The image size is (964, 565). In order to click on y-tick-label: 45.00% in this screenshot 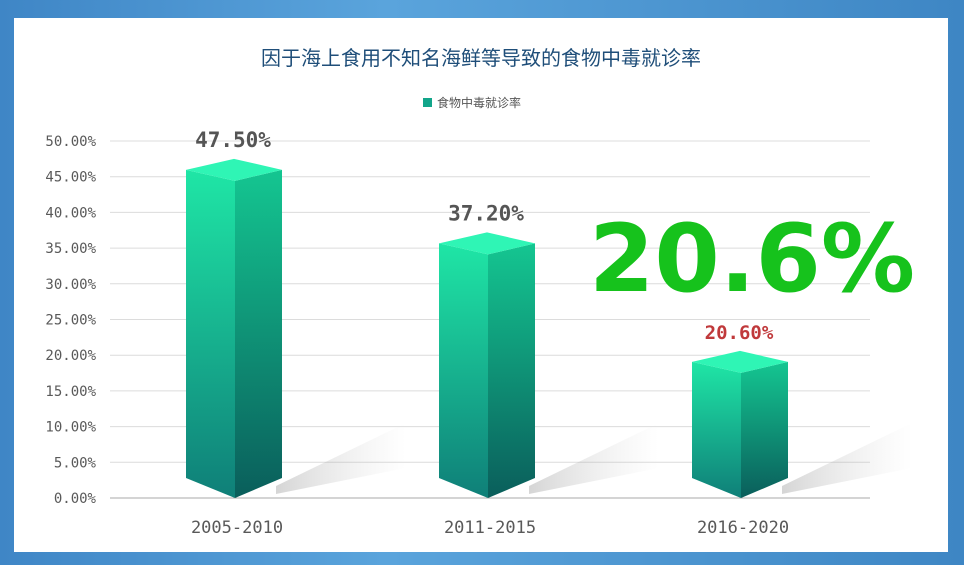, I will do `click(70, 178)`.